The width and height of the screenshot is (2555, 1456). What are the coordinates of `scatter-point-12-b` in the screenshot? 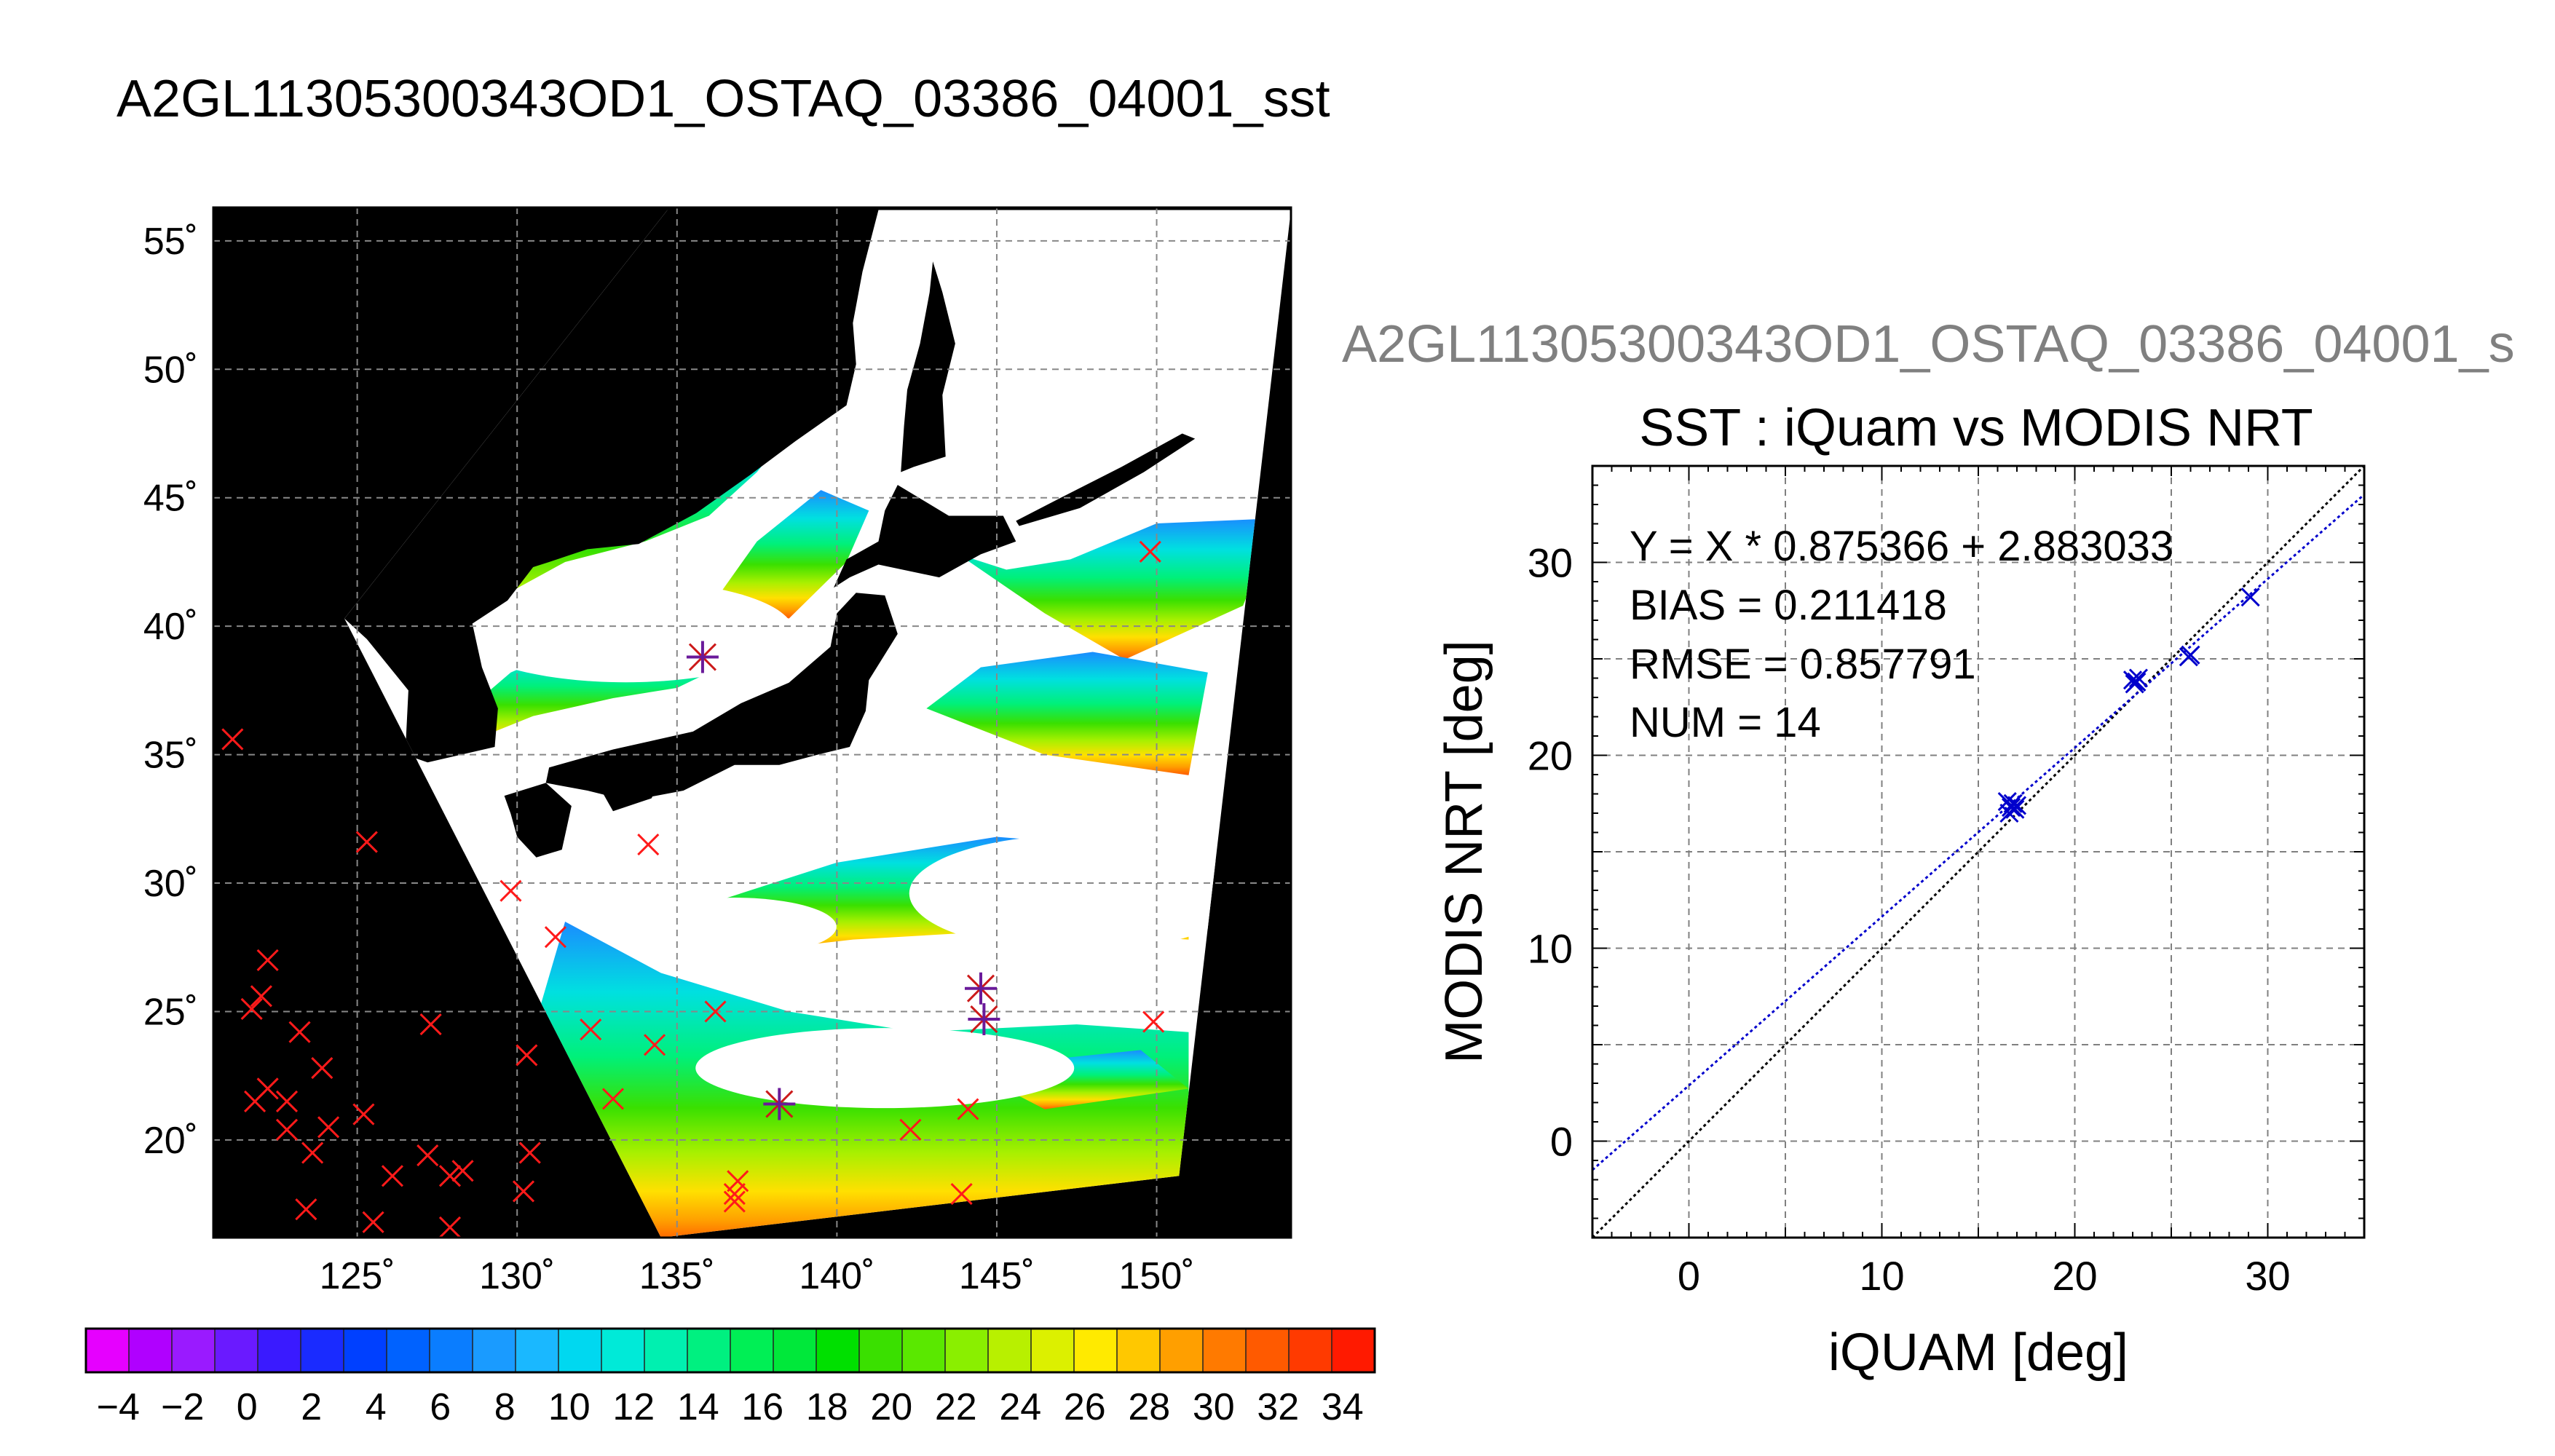 It's located at (2190, 655).